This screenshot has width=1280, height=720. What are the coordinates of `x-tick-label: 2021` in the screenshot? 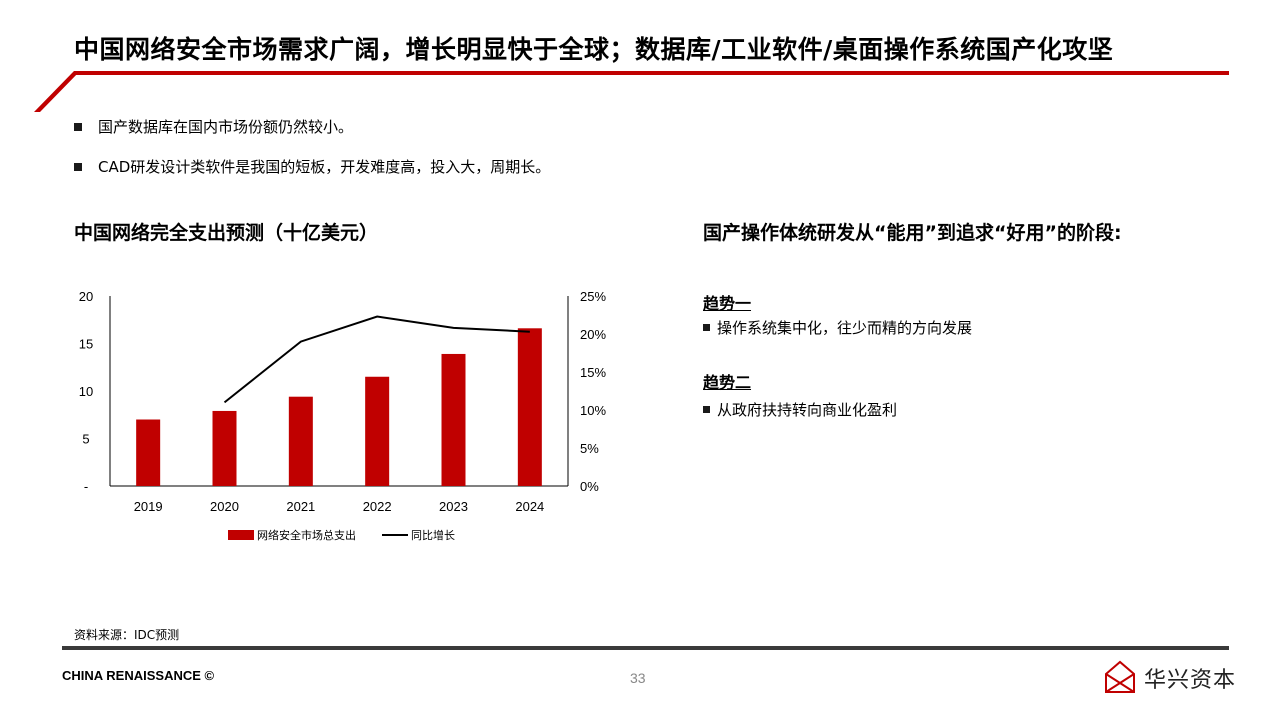 It's located at (300, 506).